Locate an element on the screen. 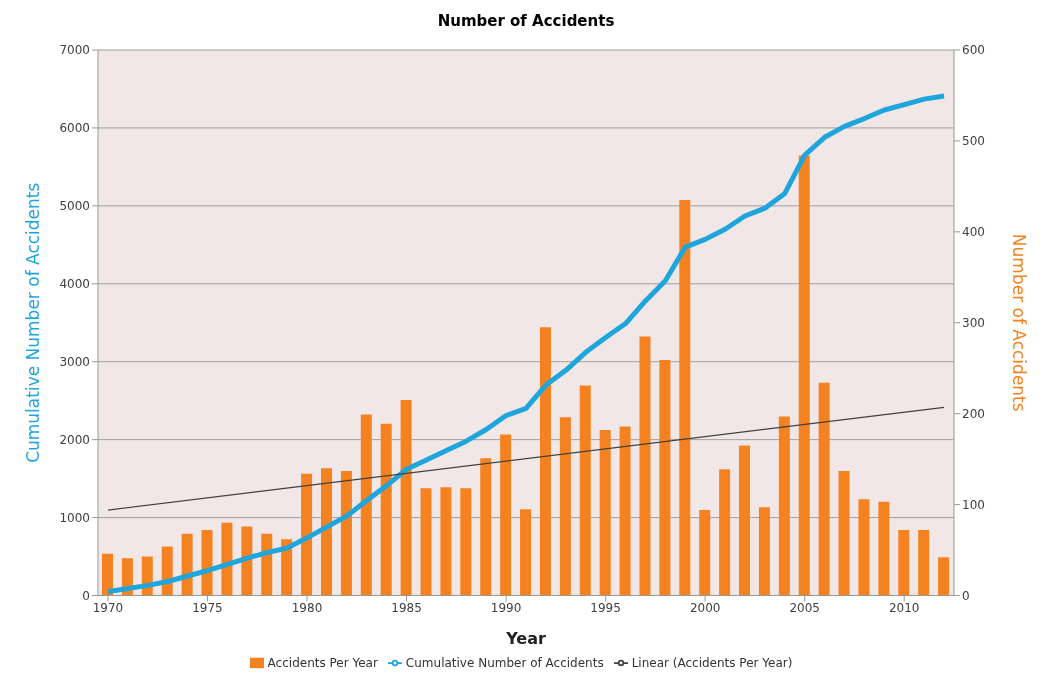  x-tick-label: 1980 is located at coordinates (307, 608).